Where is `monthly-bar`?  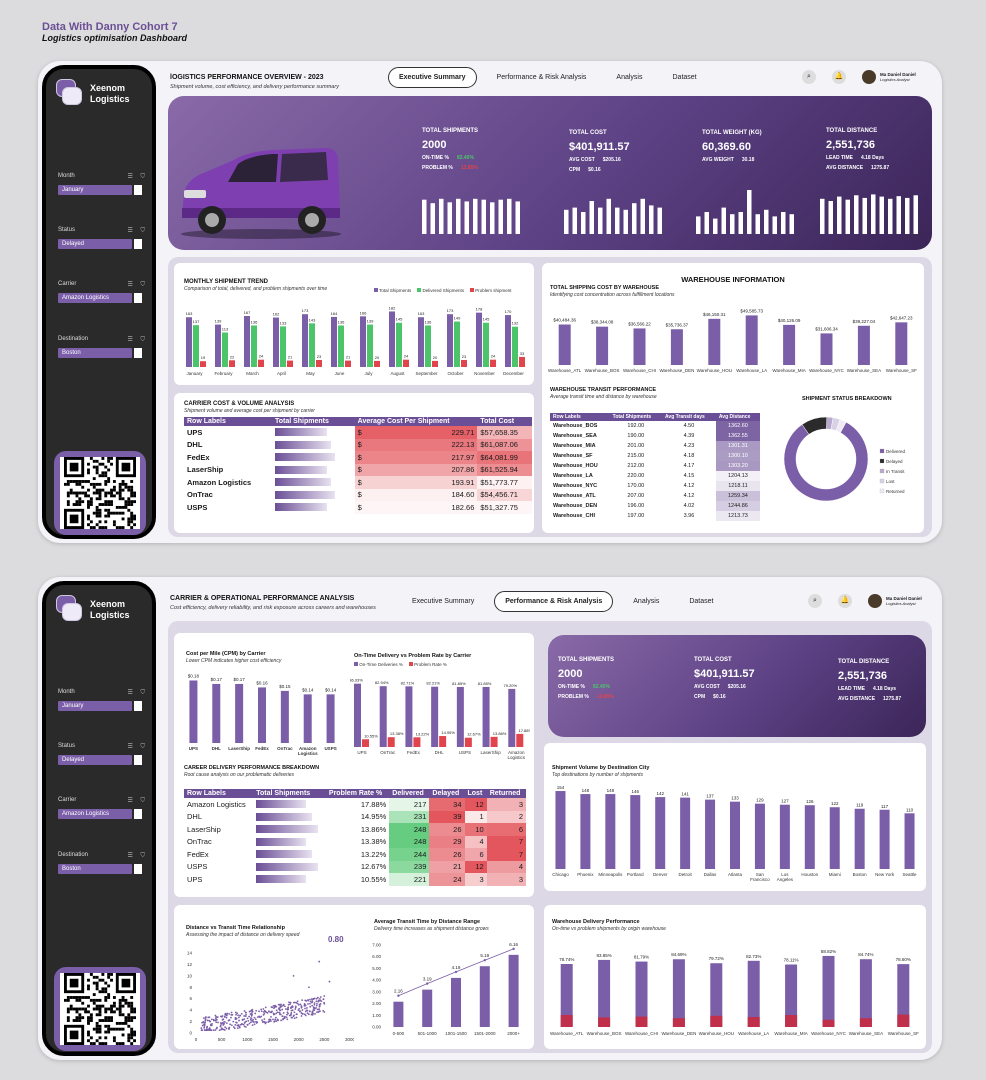 monthly-bar is located at coordinates (515, 346).